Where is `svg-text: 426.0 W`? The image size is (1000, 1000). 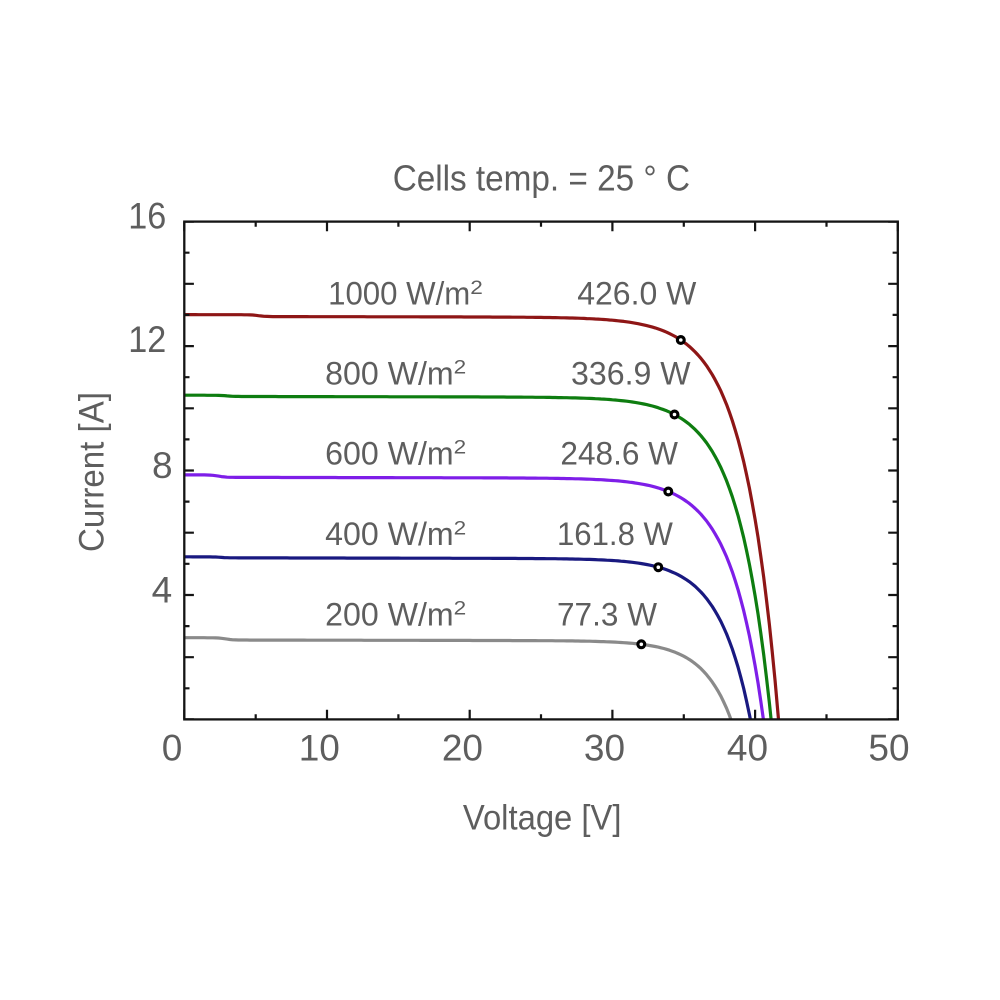
svg-text: 426.0 W is located at coordinates (637, 294).